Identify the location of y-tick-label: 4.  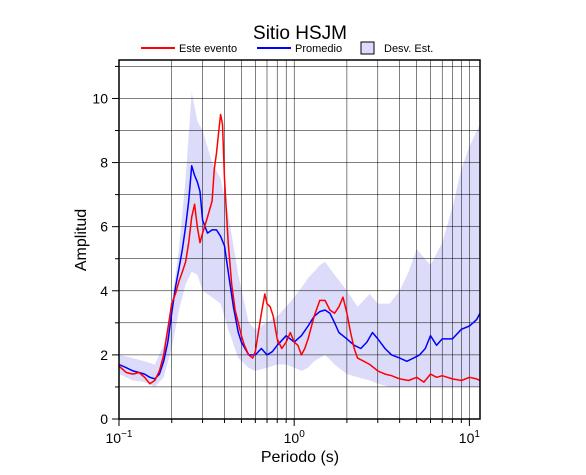
(104, 291).